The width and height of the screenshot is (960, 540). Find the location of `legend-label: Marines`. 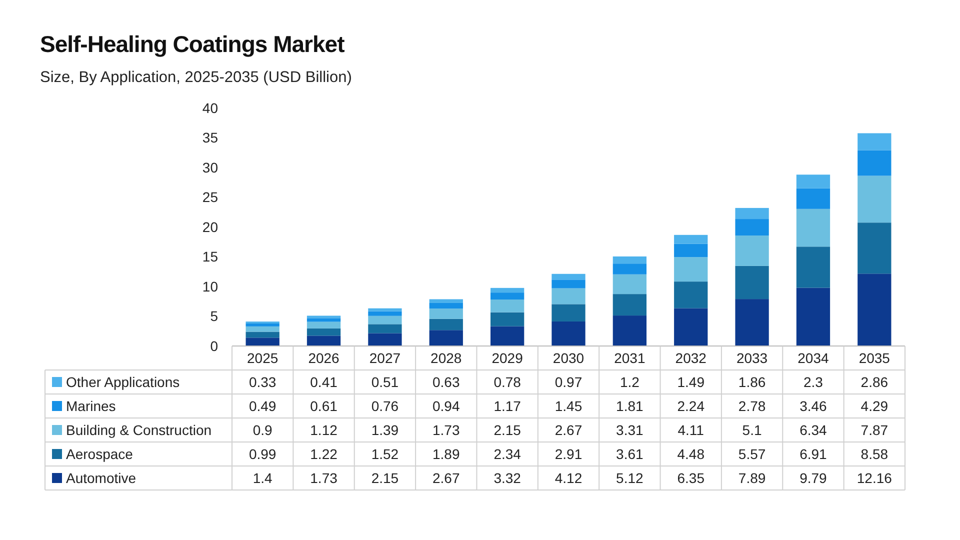

legend-label: Marines is located at coordinates (91, 406).